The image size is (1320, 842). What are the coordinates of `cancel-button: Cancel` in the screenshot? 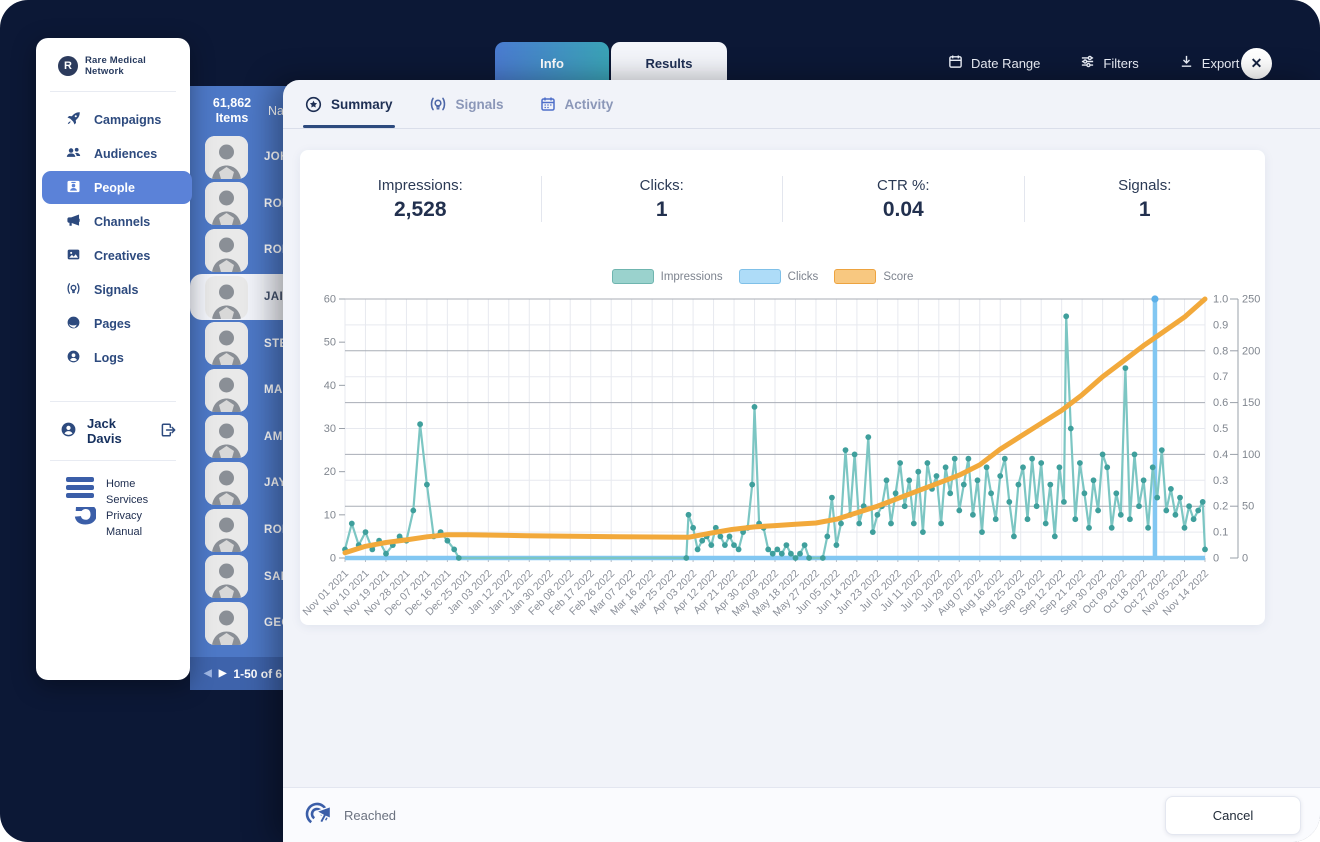 It's located at (1233, 815).